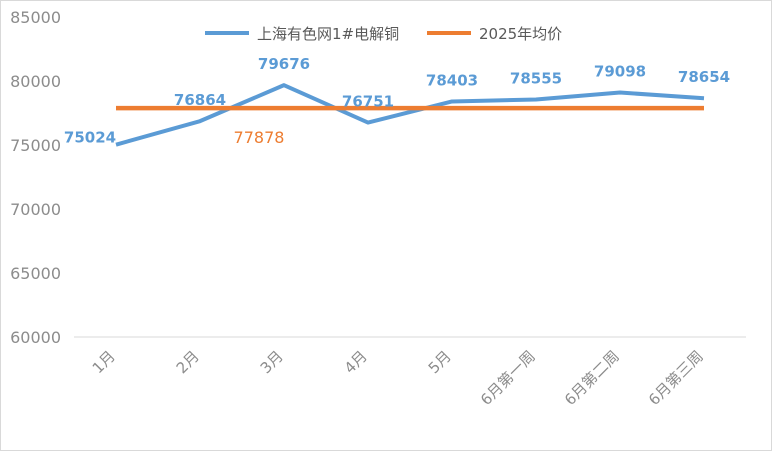  What do you see at coordinates (104, 362) in the screenshot?
I see `x-tick-label: 1月` at bounding box center [104, 362].